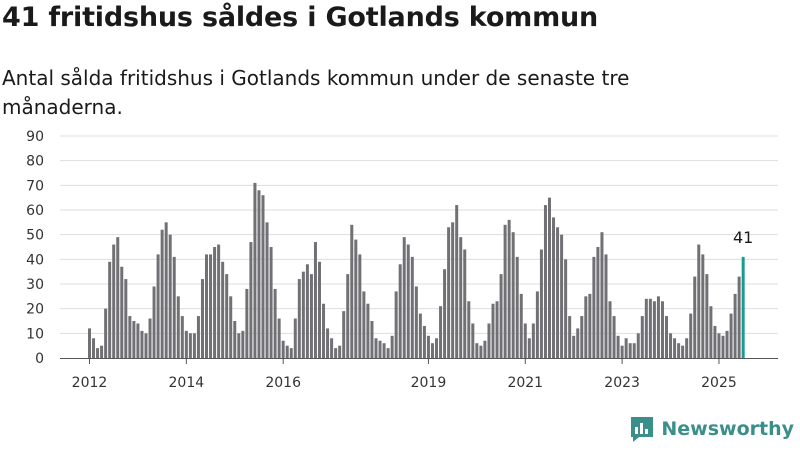  Describe the element at coordinates (743, 237) in the screenshot. I see `highlight-value-label: 41` at that location.